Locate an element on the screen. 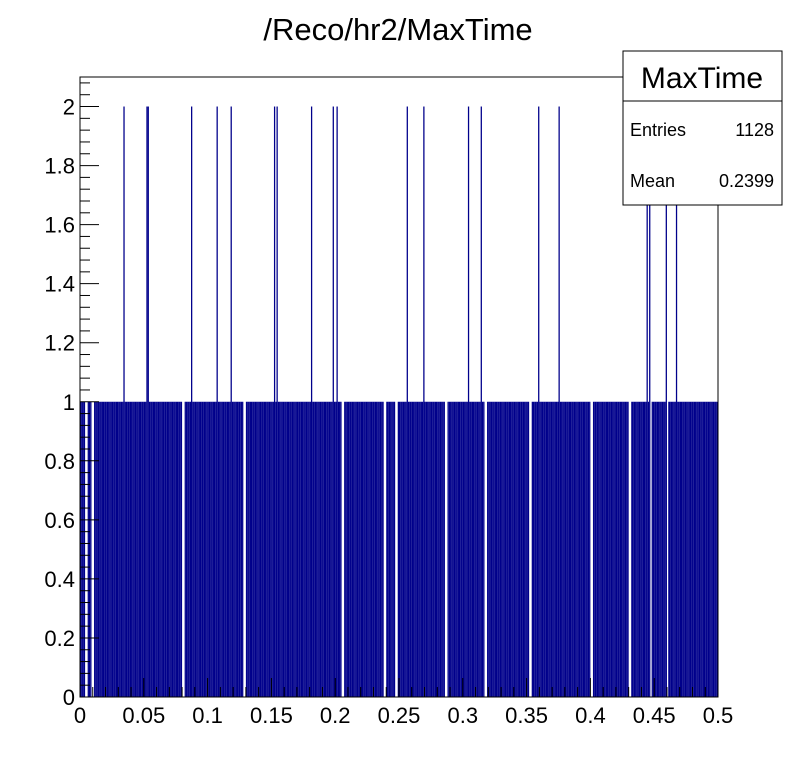 This screenshot has width=798, height=776. y-tick-label: 1.6 is located at coordinates (59, 225).